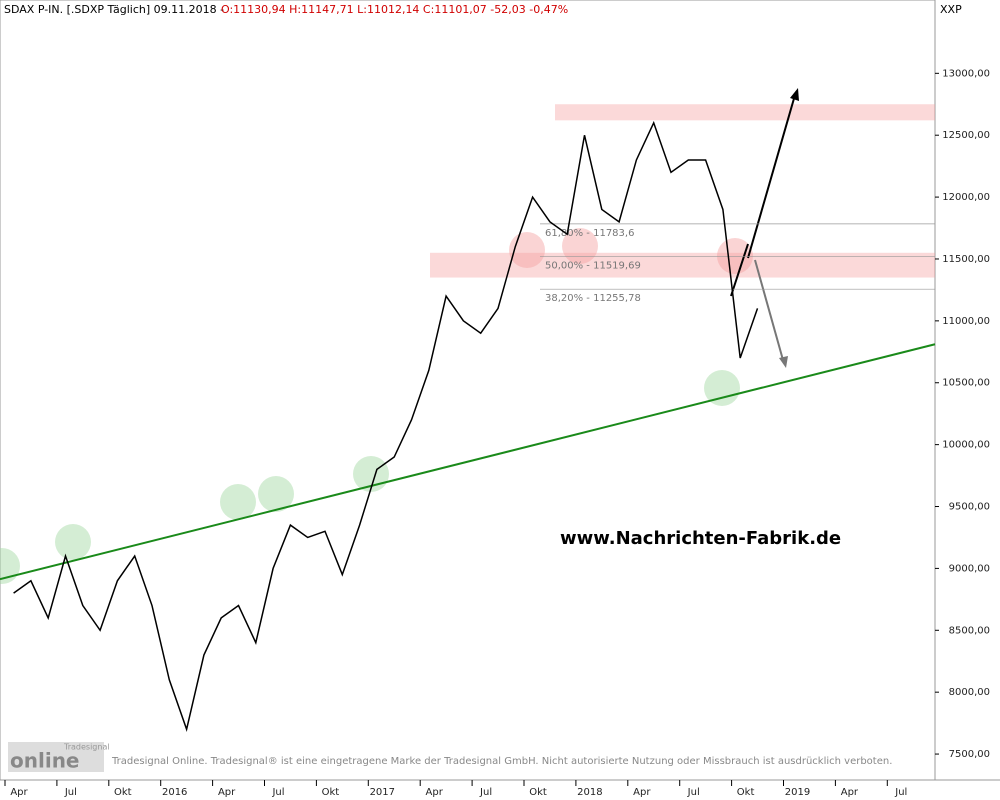  Describe the element at coordinates (382, 792) in the screenshot. I see `x-tick-label: 2017` at that location.